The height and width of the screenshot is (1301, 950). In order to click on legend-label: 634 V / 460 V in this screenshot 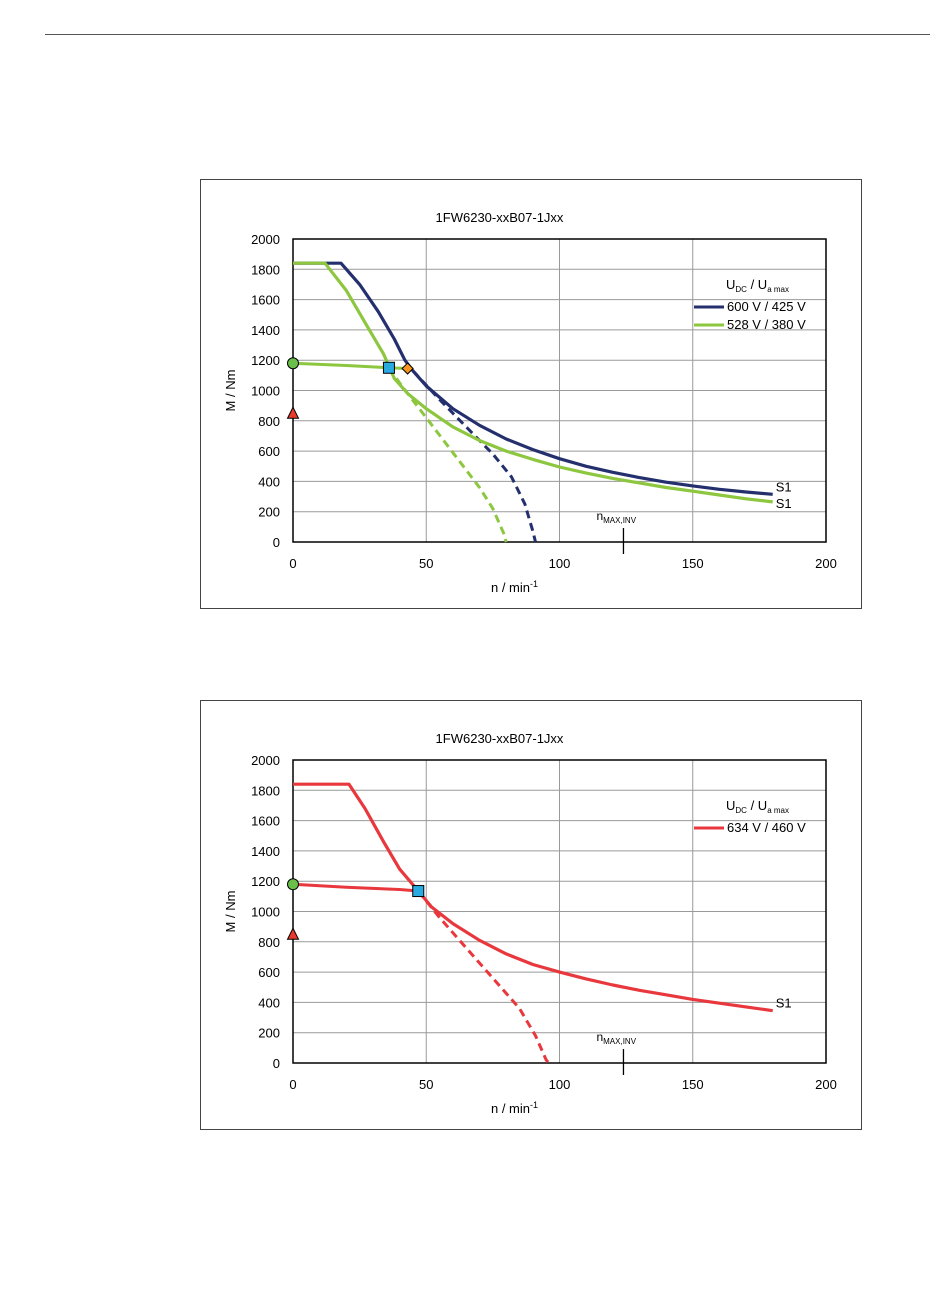, I will do `click(766, 827)`.